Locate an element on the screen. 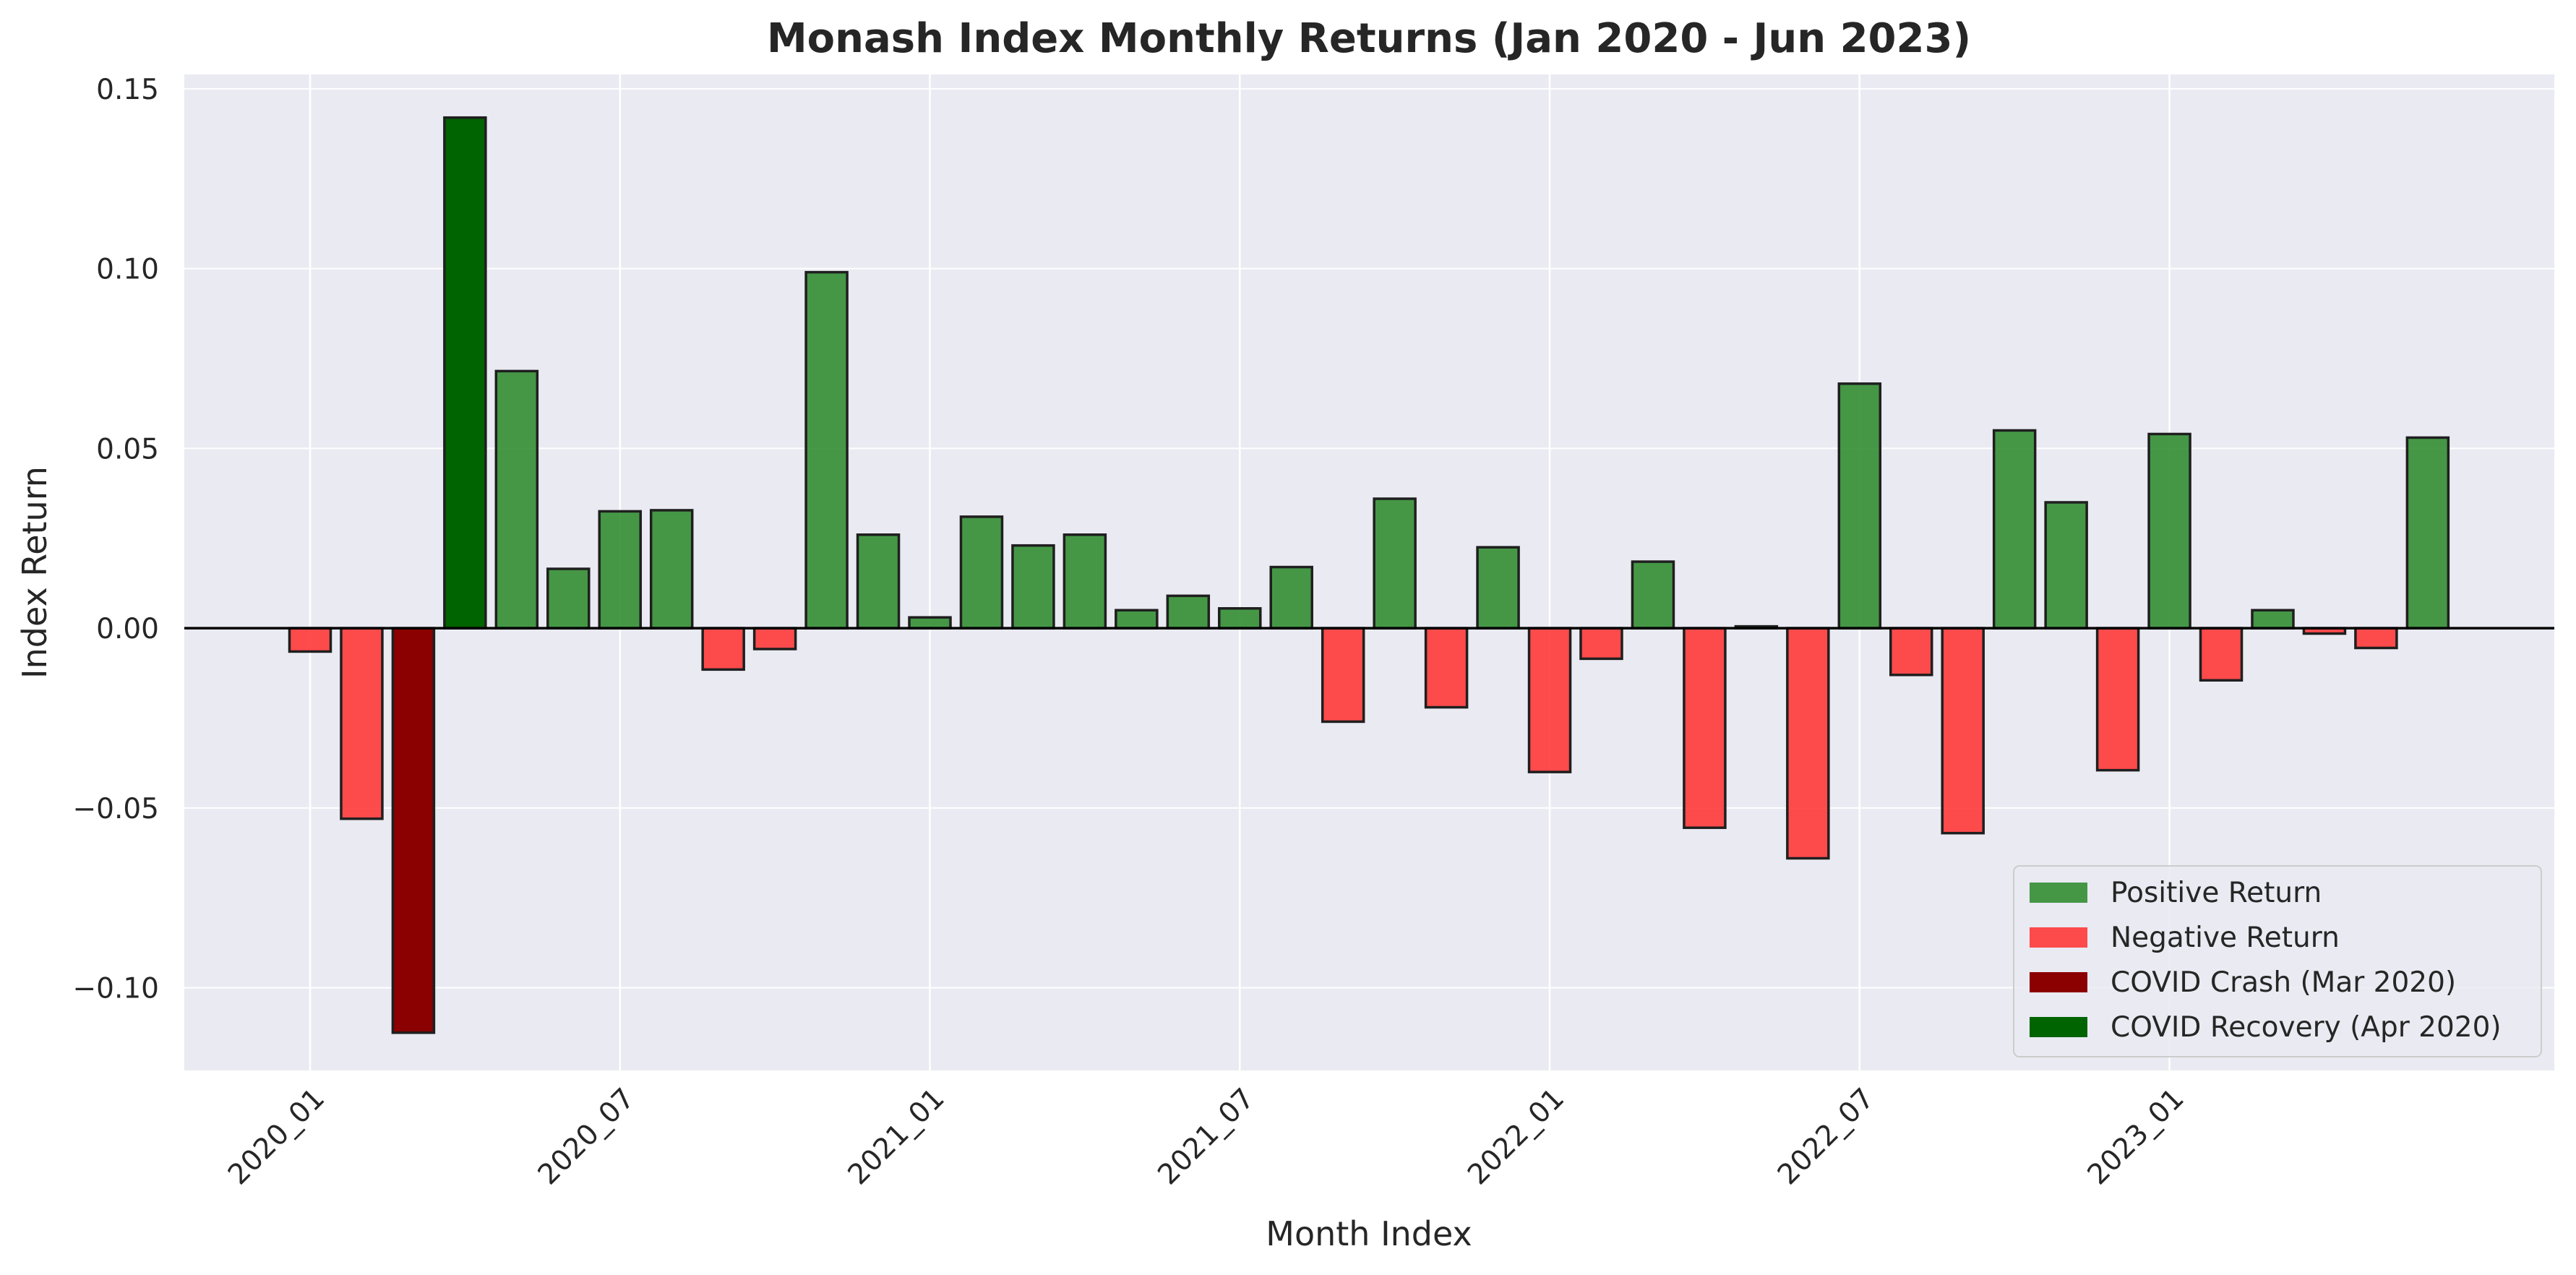 This screenshot has width=2576, height=1275. y-tick-label: 0.10 is located at coordinates (128, 270).